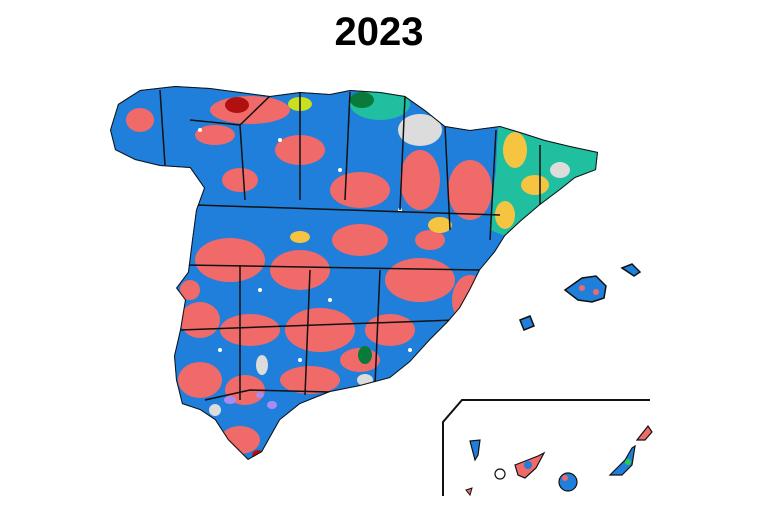 This screenshot has height=531, width=758. What do you see at coordinates (250, 400) in the screenshot?
I see `purple-patches` at bounding box center [250, 400].